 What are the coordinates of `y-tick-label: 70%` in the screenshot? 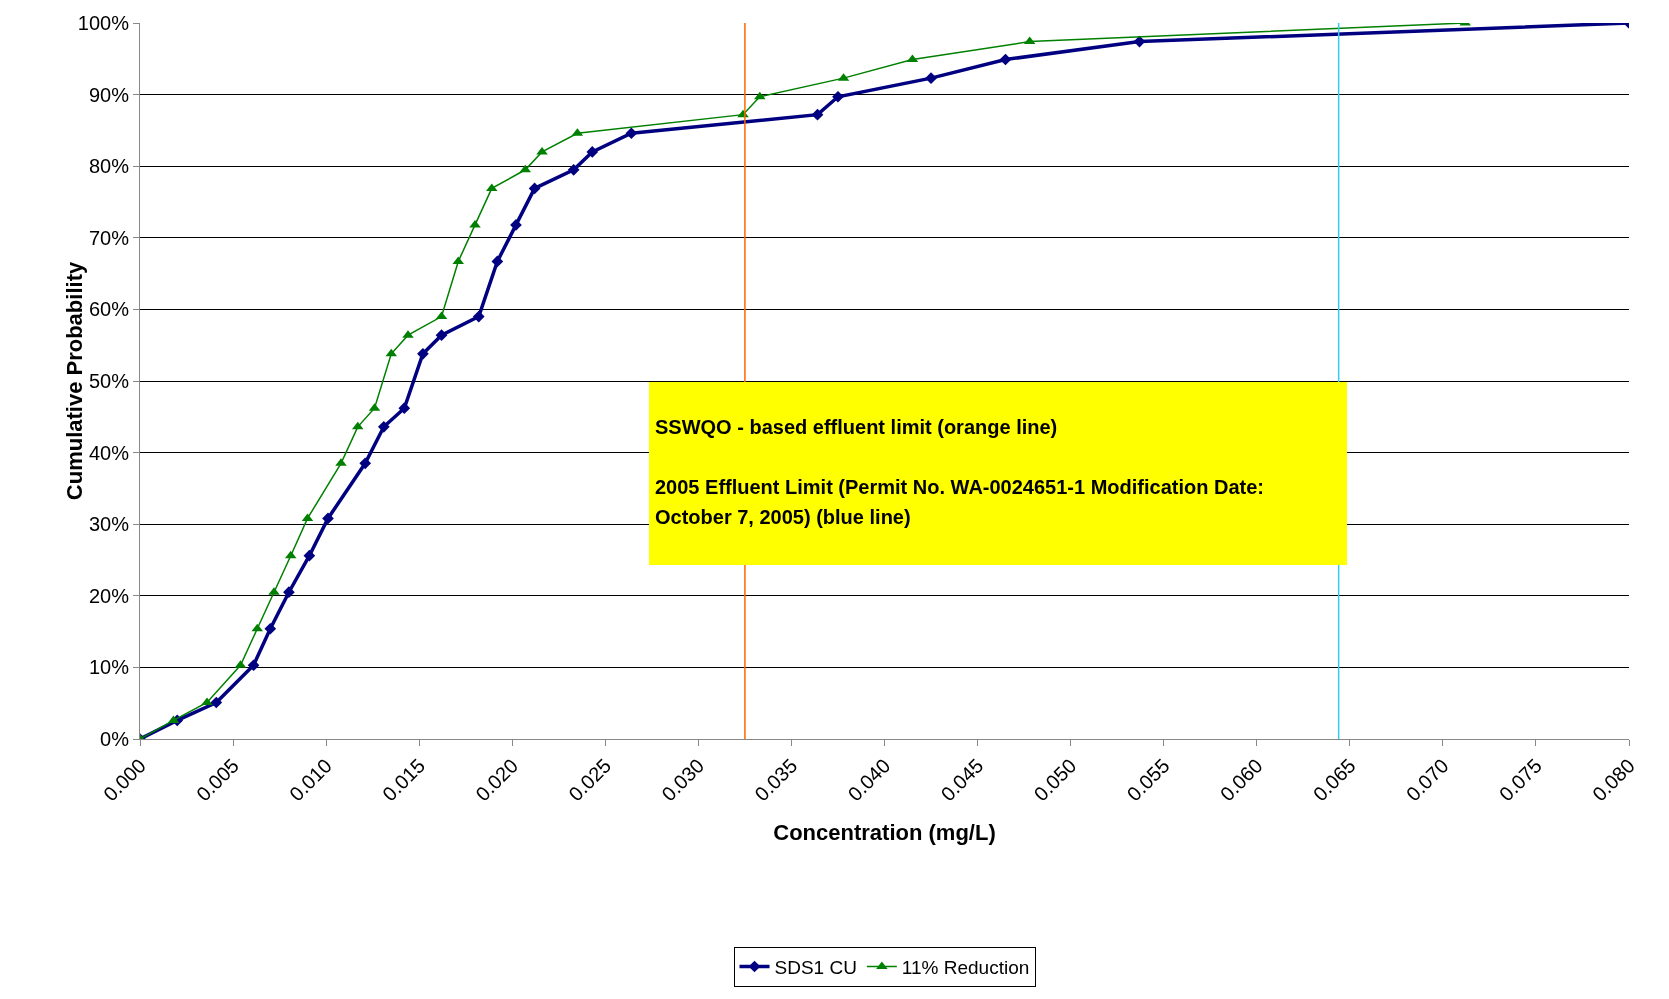 It's located at (109, 237).